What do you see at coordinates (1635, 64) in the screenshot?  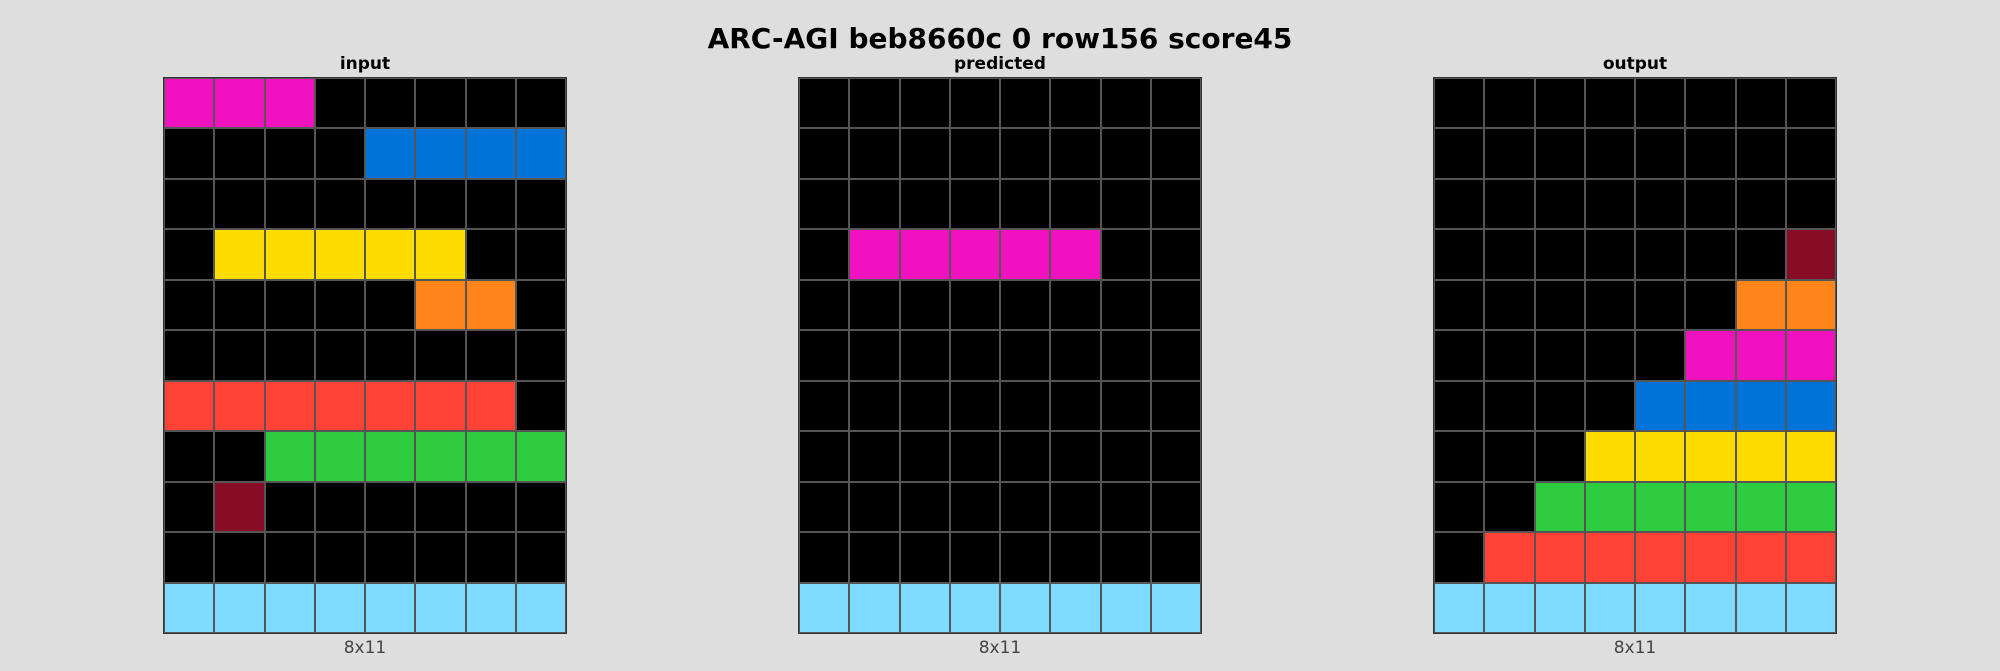 I see `panel-label-output: output` at bounding box center [1635, 64].